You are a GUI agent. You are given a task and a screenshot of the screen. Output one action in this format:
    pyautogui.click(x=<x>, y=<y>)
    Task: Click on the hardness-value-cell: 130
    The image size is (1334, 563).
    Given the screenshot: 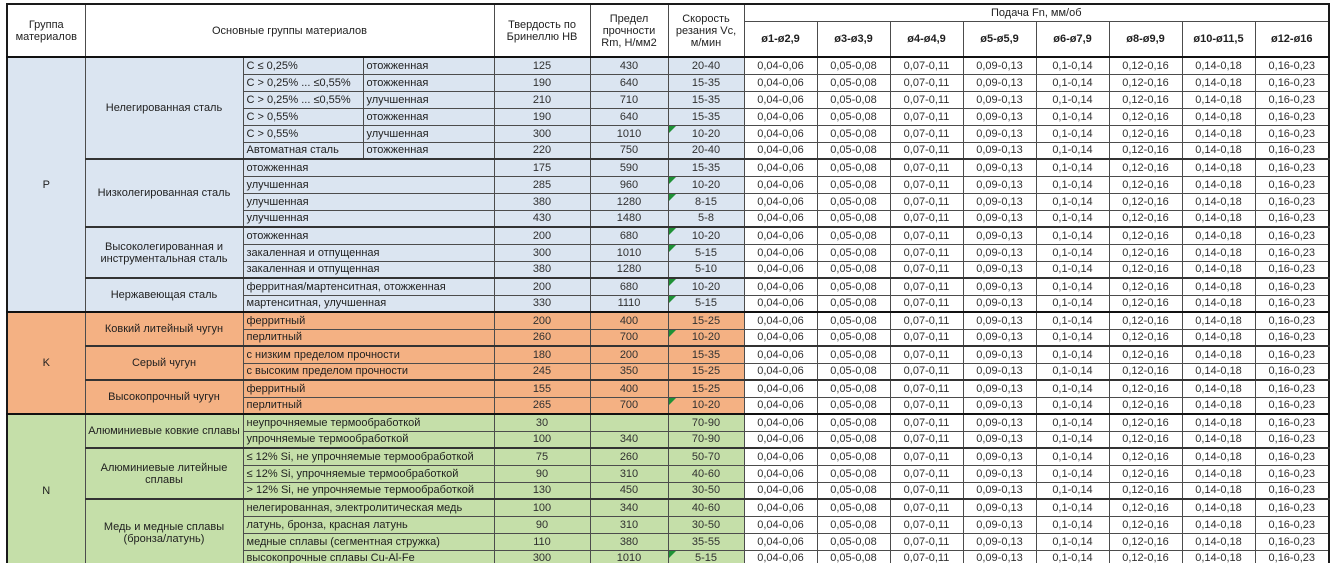 What is the action you would take?
    pyautogui.click(x=542, y=490)
    